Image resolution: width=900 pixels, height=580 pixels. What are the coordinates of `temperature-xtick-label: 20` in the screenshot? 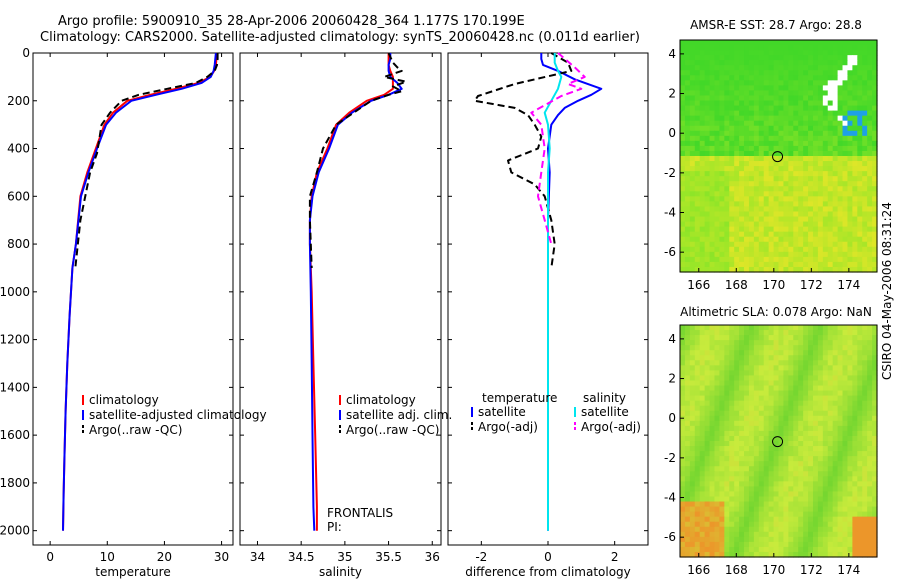 It's located at (164, 557).